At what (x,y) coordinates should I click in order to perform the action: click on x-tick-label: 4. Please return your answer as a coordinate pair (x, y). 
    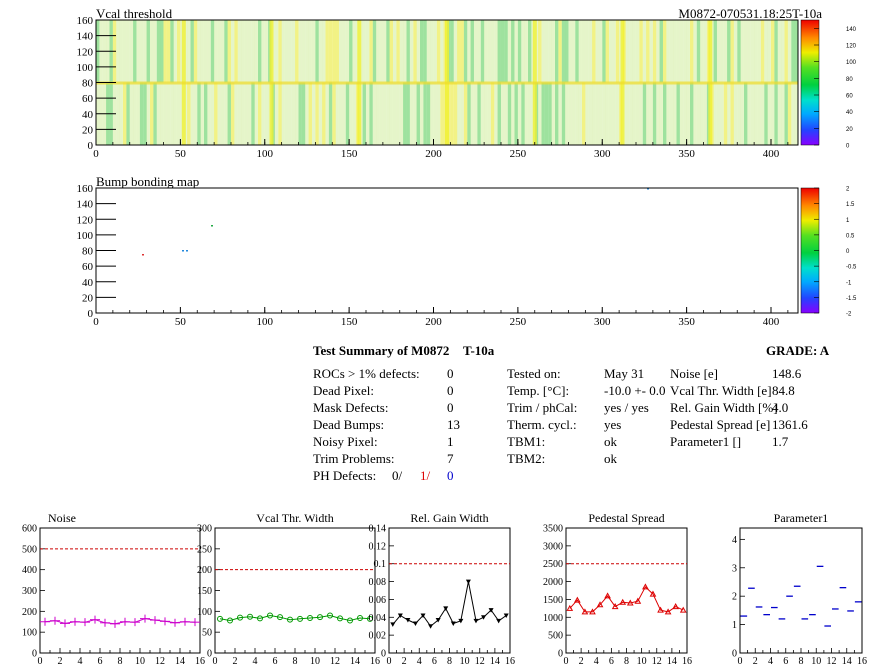
    Looking at the image, I should click on (770, 661).